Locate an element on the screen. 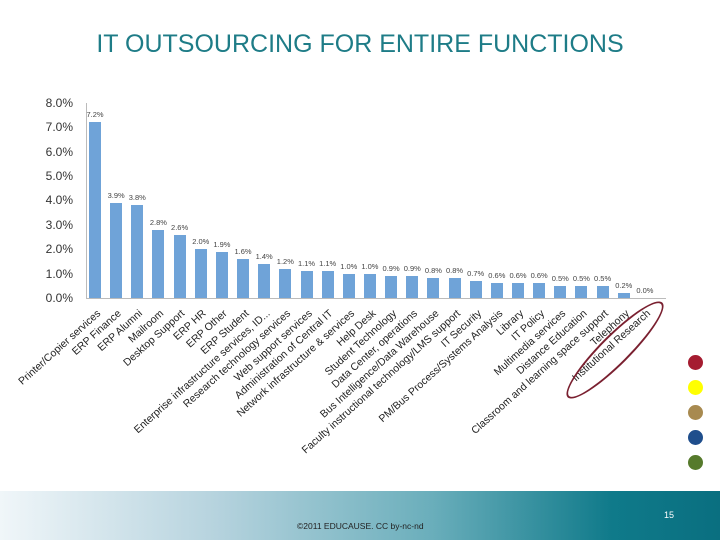 This screenshot has width=720, height=540. page-number: 15 is located at coordinates (669, 515).